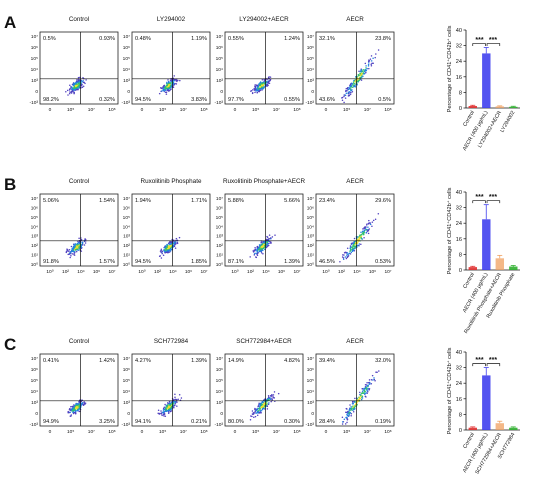 The width and height of the screenshot is (550, 489). What do you see at coordinates (292, 39) in the screenshot?
I see `quadrant-ur: 1.24%` at bounding box center [292, 39].